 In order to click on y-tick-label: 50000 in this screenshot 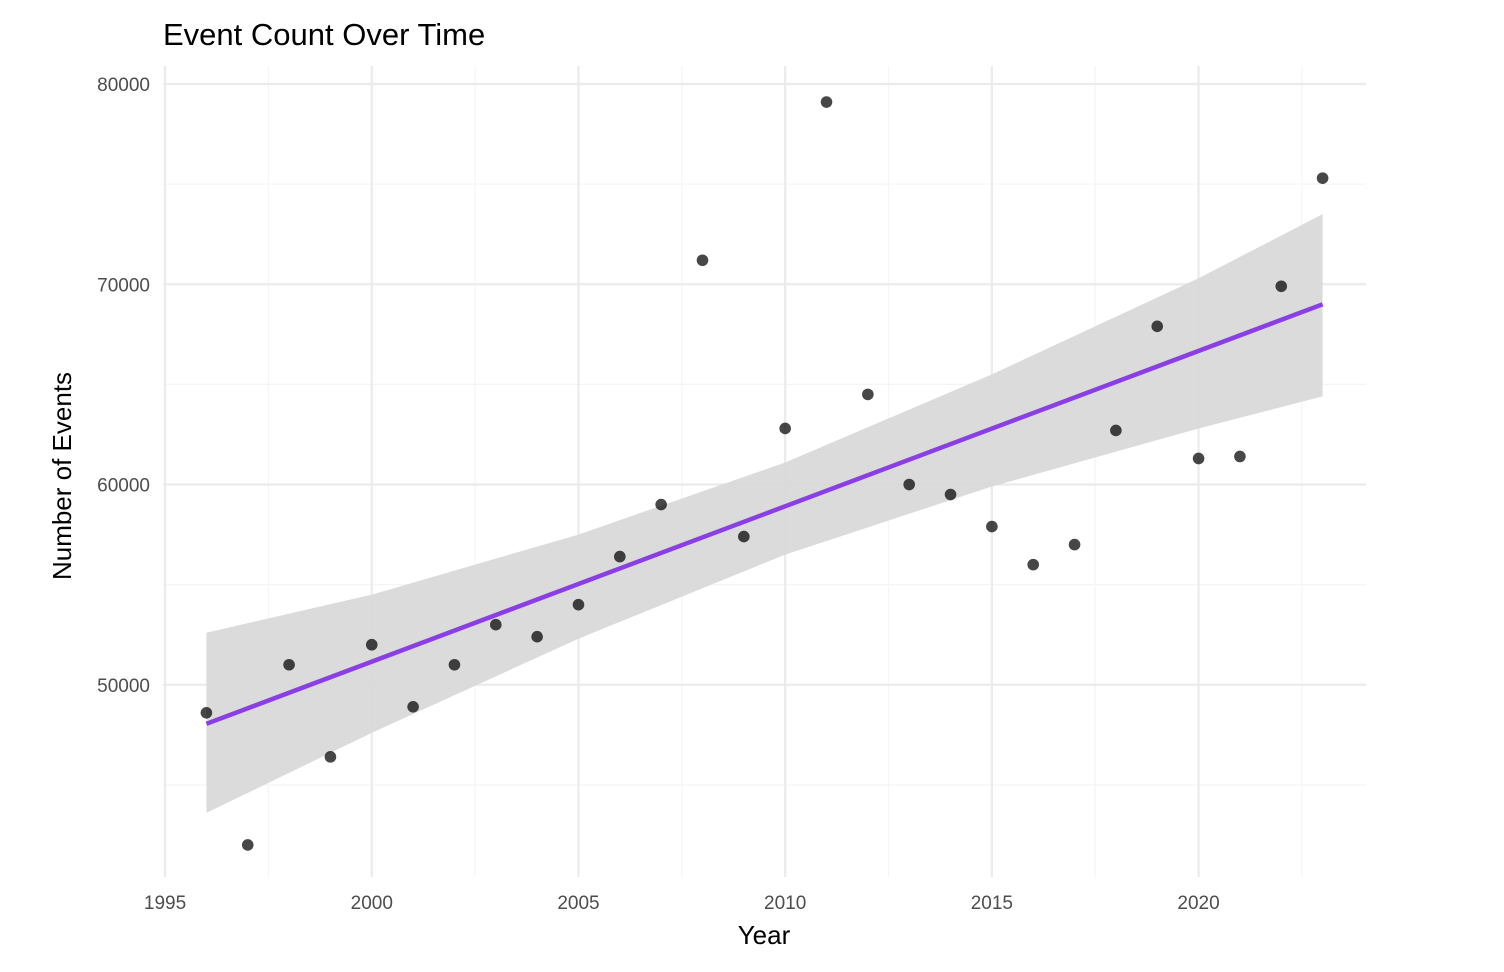, I will do `click(123, 686)`.